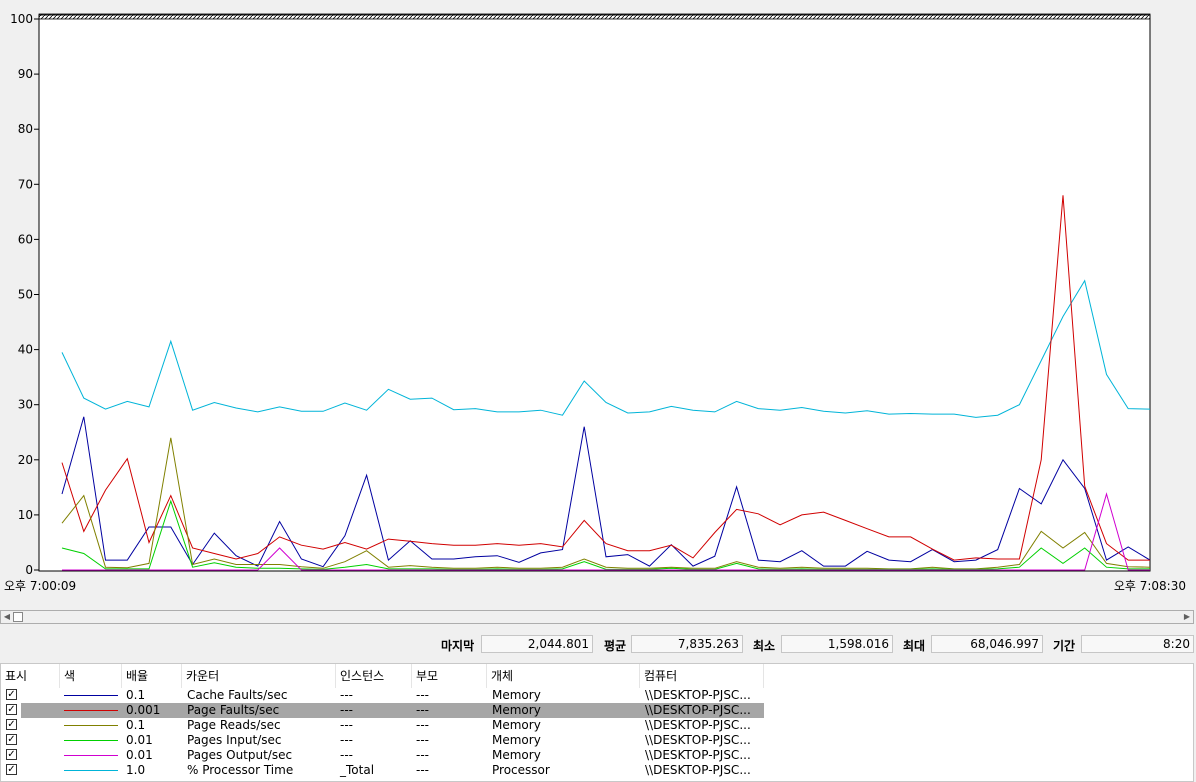 This screenshot has width=1196, height=782. I want to click on header-scale: 배율, so click(152, 676).